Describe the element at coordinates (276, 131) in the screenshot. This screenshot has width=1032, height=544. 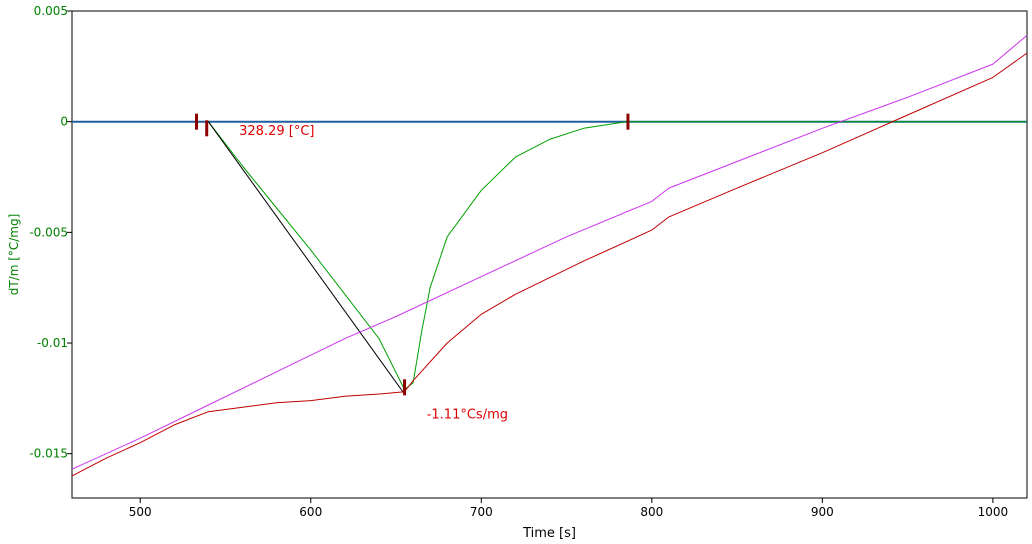
I see `annotation-label: 328.29 [°C]` at that location.